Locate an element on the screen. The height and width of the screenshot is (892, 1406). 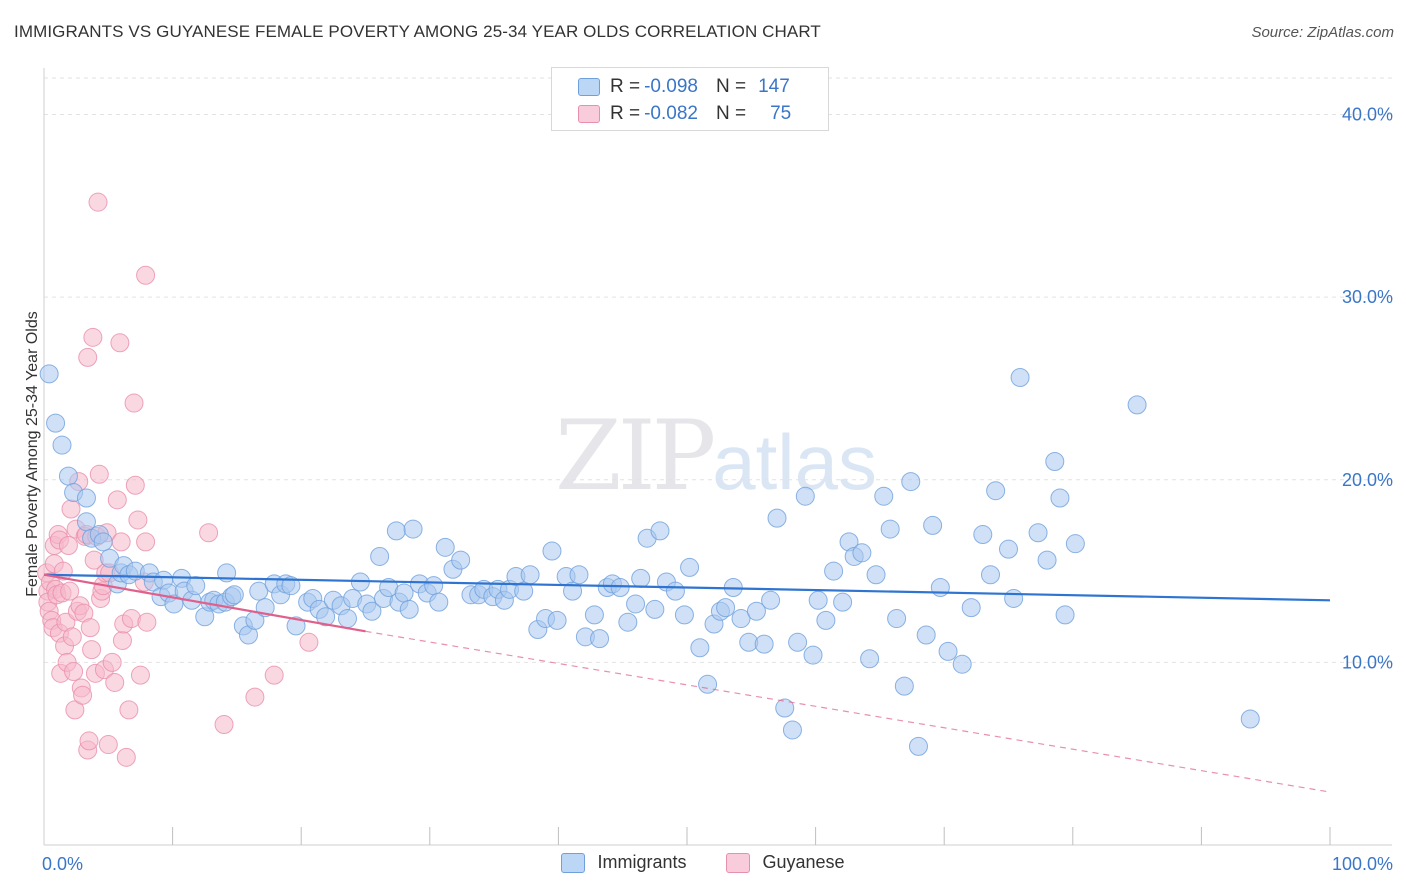
legend-swatch-immigrants is located at coordinates (573, 862).